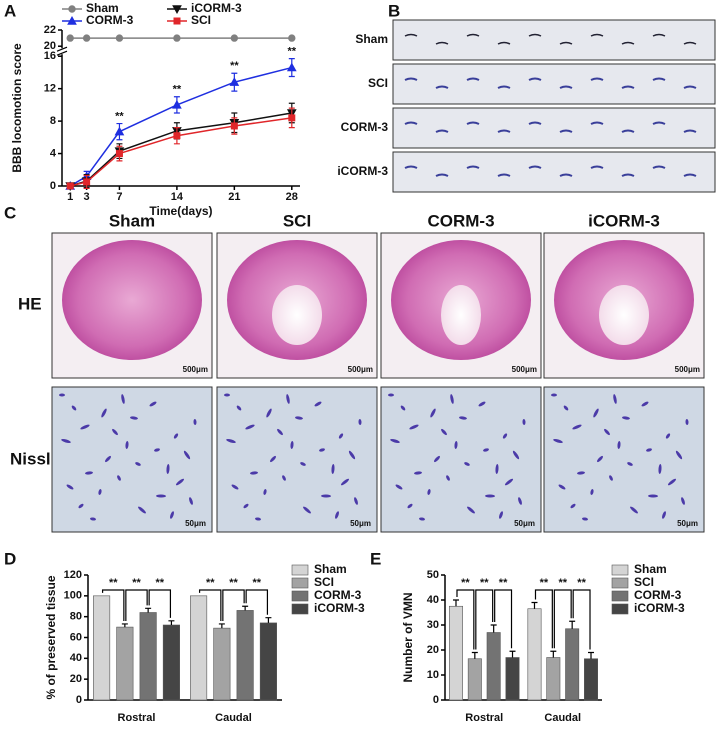 Image resolution: width=718 pixels, height=732 pixels. Describe the element at coordinates (10, 10) in the screenshot. I see `panel-label: A` at that location.